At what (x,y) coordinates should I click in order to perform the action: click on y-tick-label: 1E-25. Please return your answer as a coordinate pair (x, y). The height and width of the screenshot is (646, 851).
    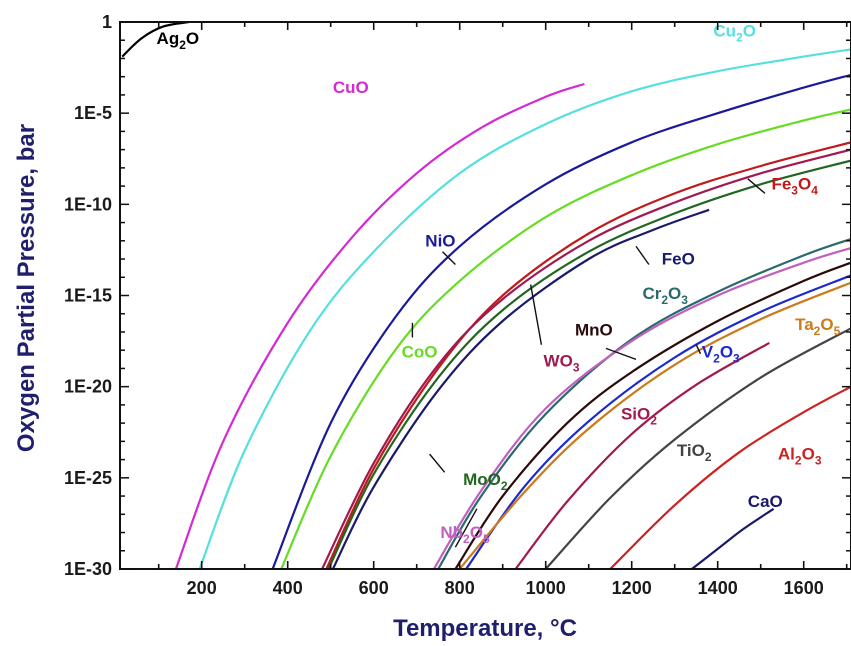
    Looking at the image, I should click on (88, 478).